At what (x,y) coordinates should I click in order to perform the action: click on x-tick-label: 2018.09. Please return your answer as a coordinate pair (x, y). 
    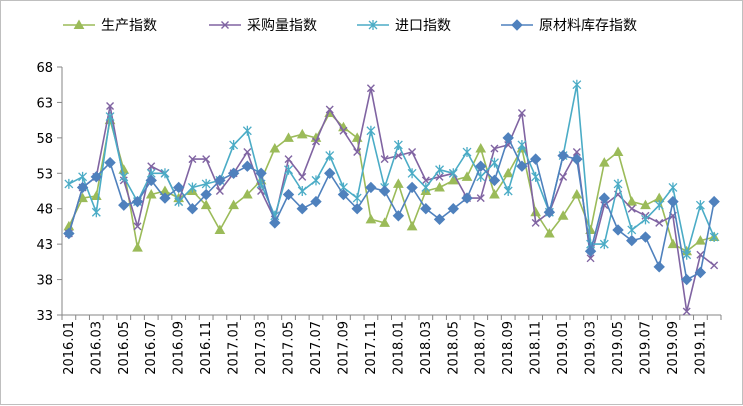
    Looking at the image, I should click on (508, 348).